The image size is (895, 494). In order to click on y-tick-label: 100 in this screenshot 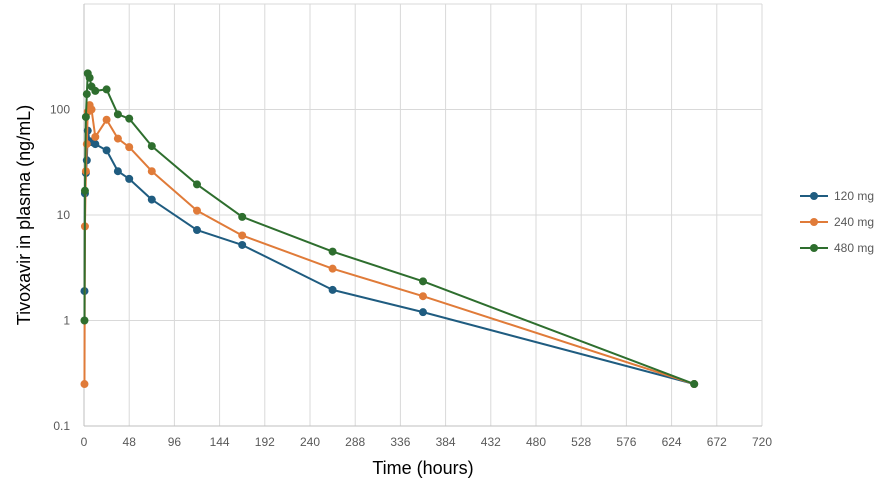, I will do `click(60, 110)`.